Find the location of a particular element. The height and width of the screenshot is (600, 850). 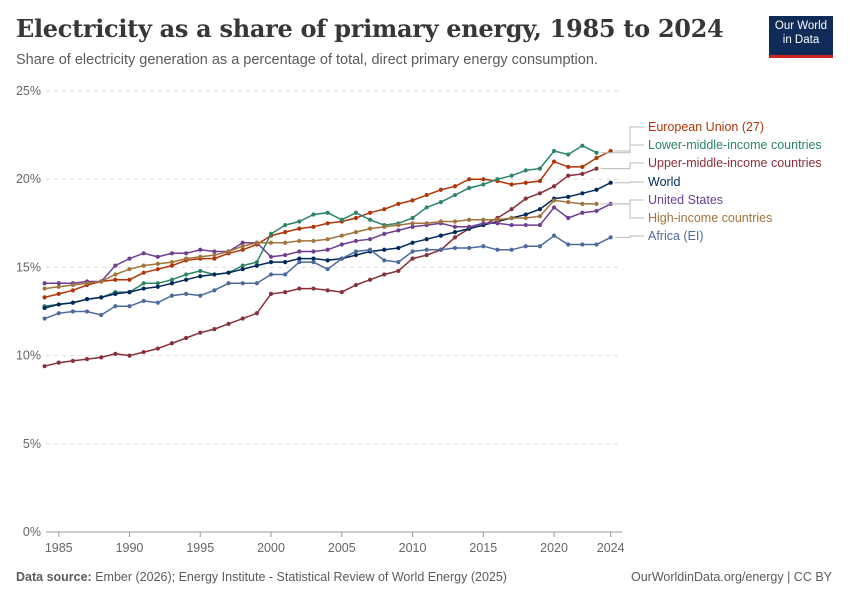

x-tick-label: 1995 is located at coordinates (200, 548).